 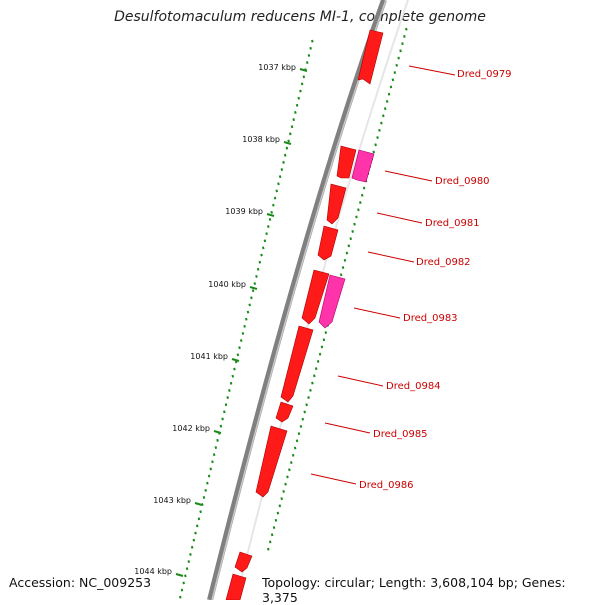 I want to click on kbp-tick-label: 1044 kbp, so click(x=153, y=571).